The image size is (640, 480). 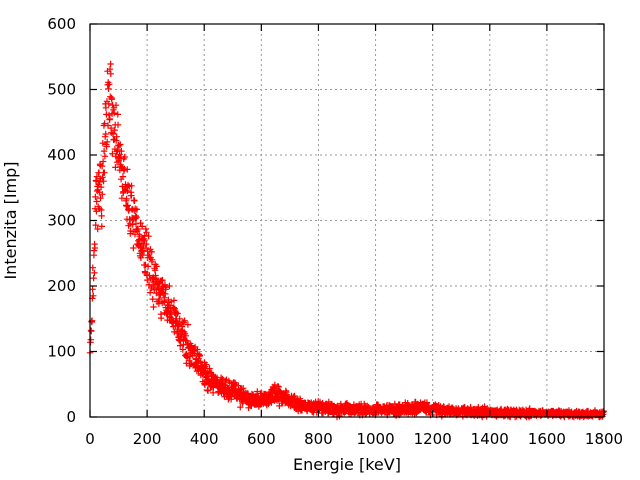 What do you see at coordinates (318, 439) in the screenshot?
I see `x-tick-label: 800` at bounding box center [318, 439].